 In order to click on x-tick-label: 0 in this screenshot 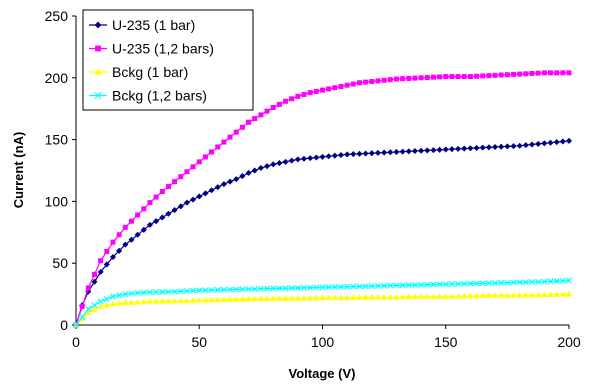, I will do `click(76, 342)`.